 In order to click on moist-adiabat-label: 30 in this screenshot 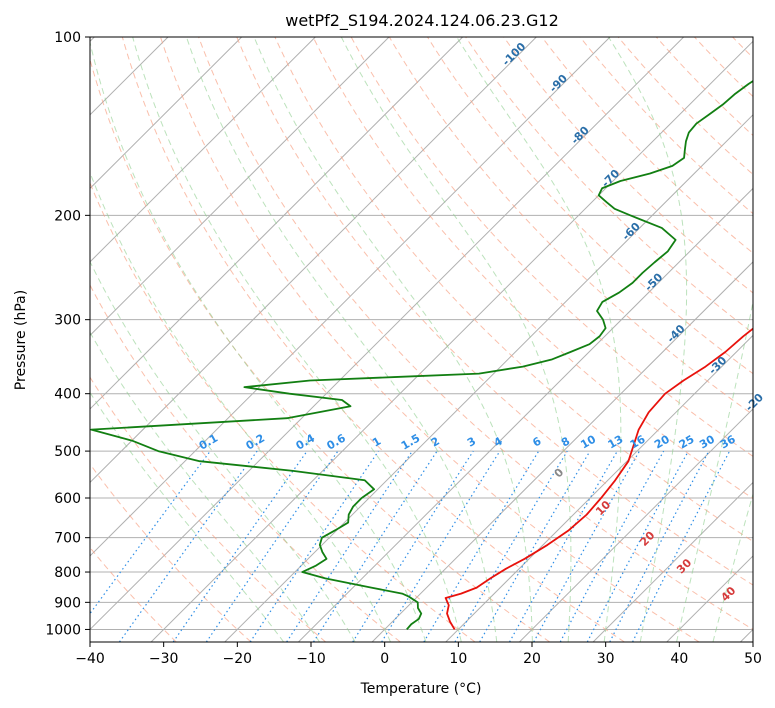, I will do `click(684, 566)`.